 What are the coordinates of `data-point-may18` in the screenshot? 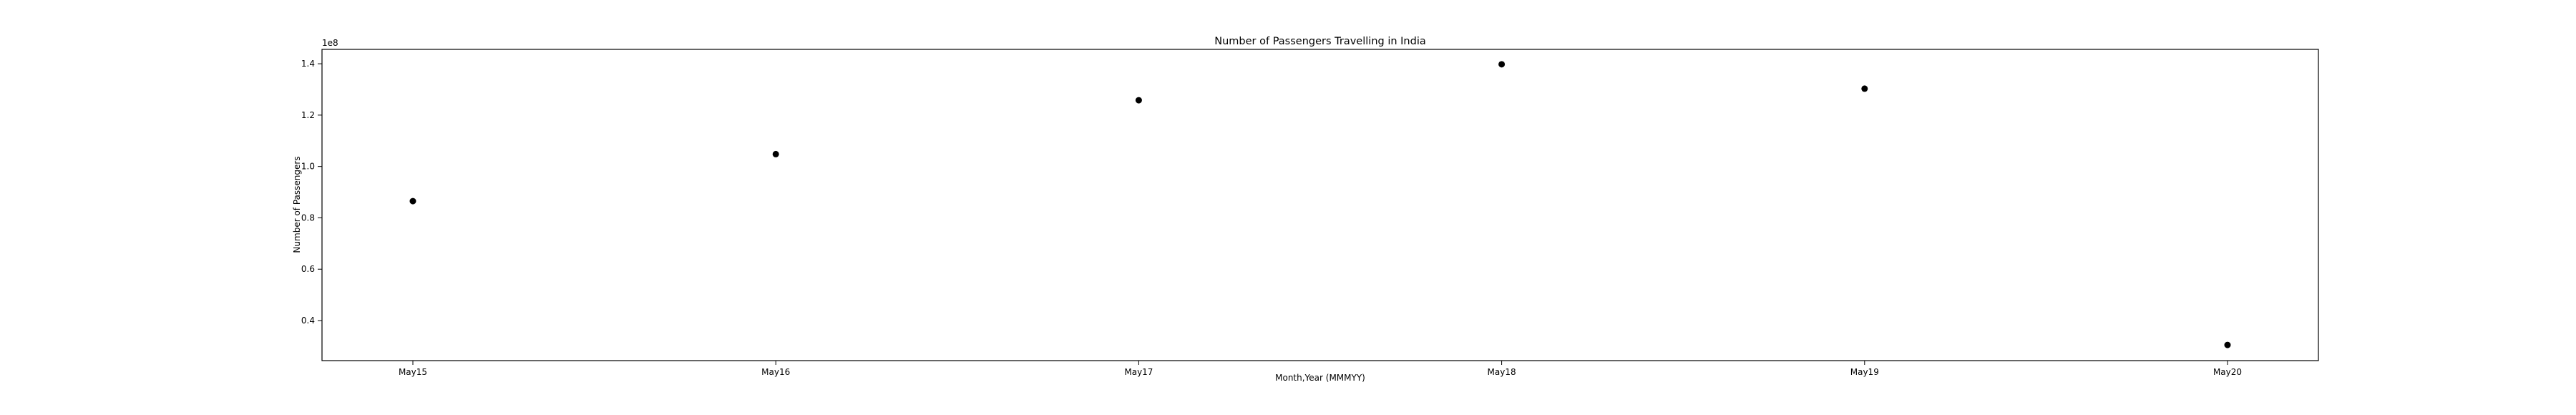 It's located at (1502, 65).